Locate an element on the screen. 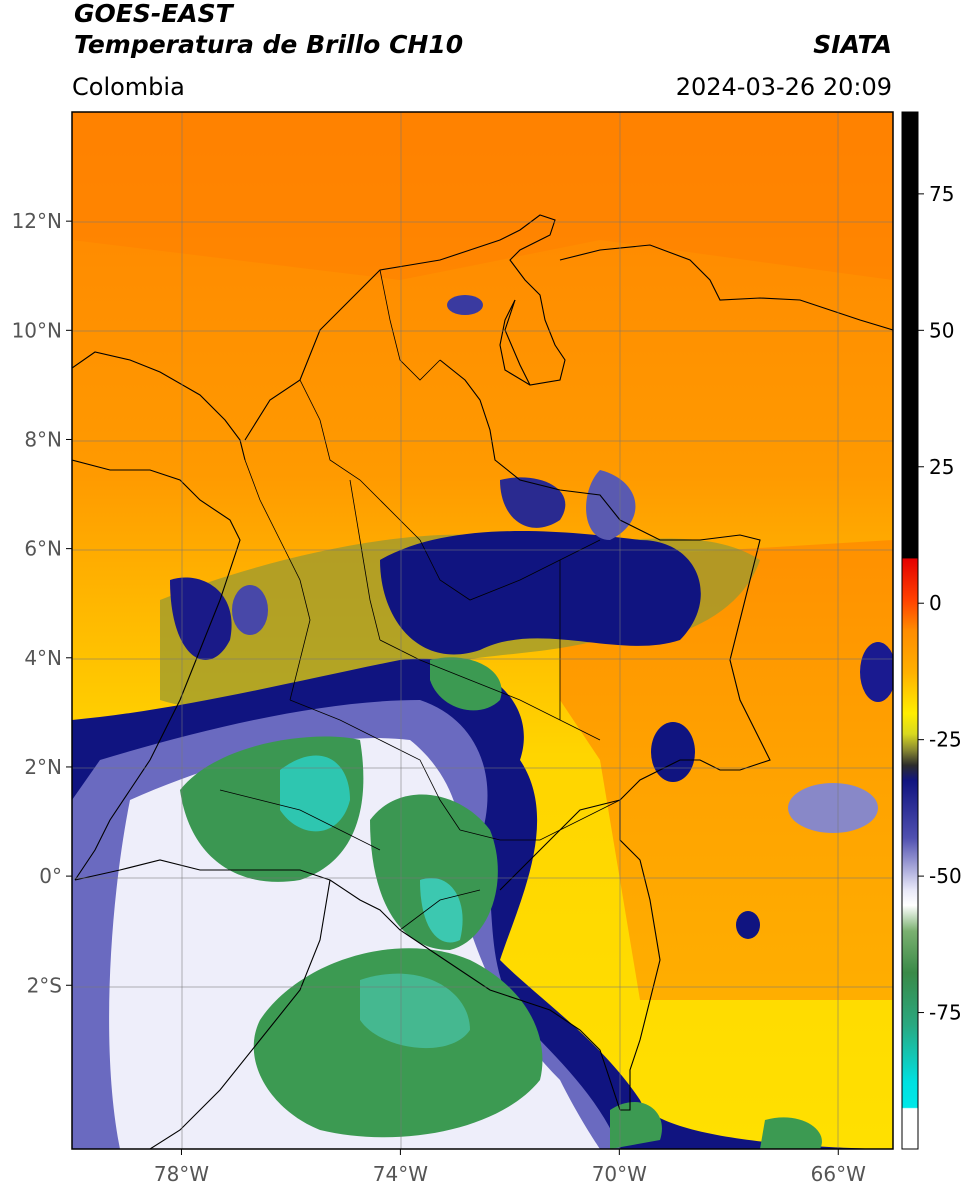 Image resolution: width=966 pixels, height=1190 pixels. ecuador-peru-border is located at coordinates (240, 1014).